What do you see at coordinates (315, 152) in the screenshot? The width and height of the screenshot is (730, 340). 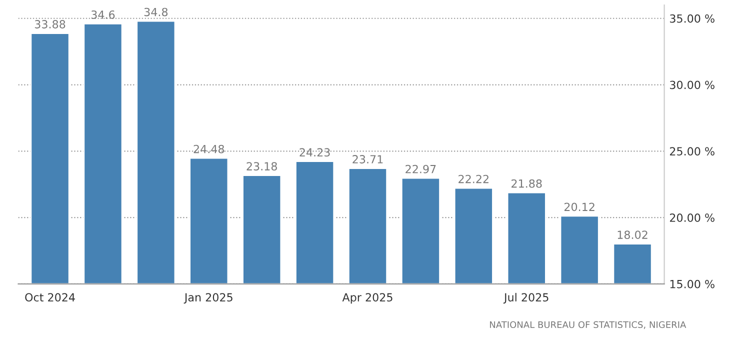 I see `data-label: 24.23` at bounding box center [315, 152].